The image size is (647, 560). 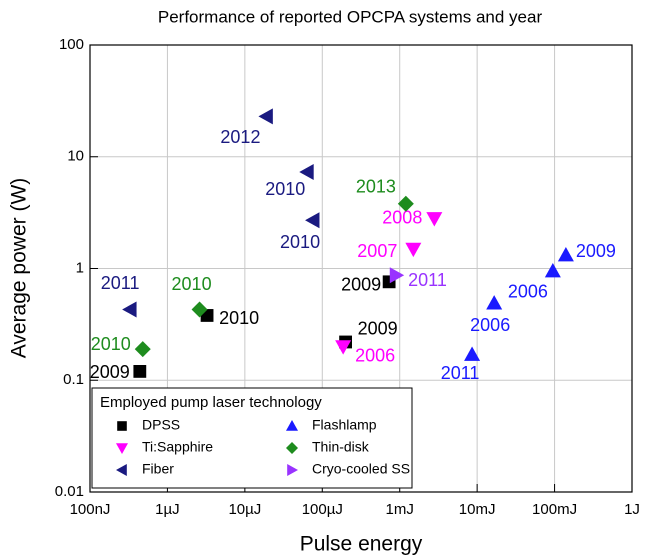 What do you see at coordinates (177, 447) in the screenshot?
I see `legend-label: Ti:Sapphire` at bounding box center [177, 447].